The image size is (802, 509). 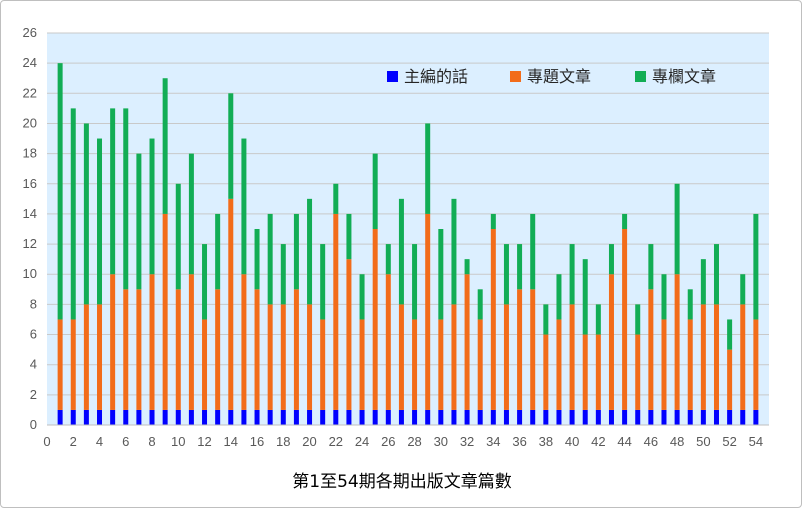 I want to click on y-tick-label: 24, so click(x=30, y=62).